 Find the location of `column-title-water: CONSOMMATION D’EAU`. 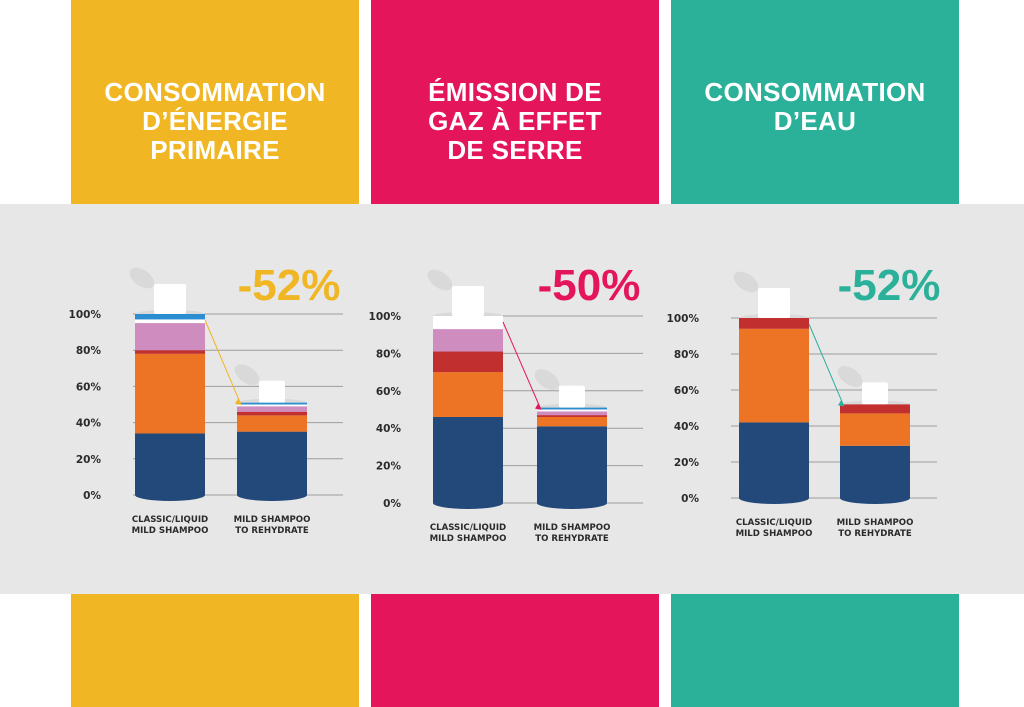

column-title-water: CONSOMMATION D’EAU is located at coordinates (815, 107).